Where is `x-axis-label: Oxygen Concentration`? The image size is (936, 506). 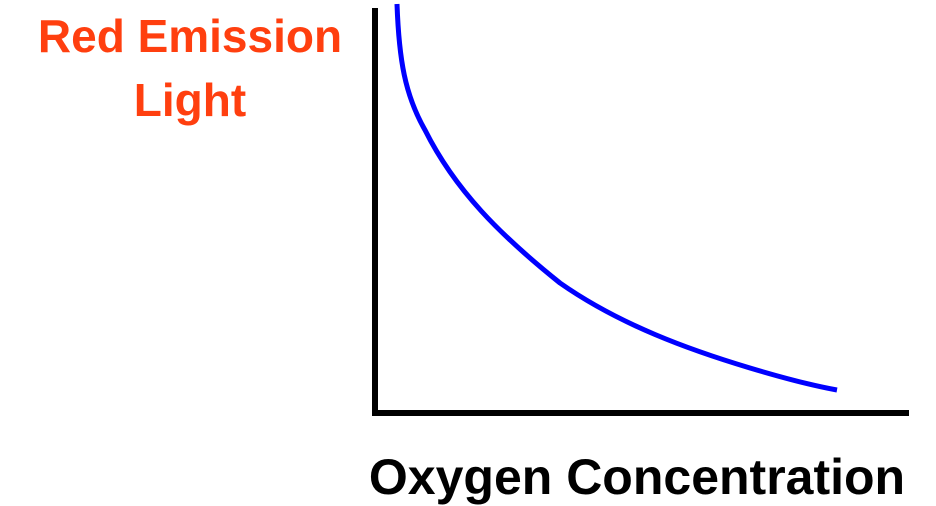 x-axis-label: Oxygen Concentration is located at coordinates (637, 477).